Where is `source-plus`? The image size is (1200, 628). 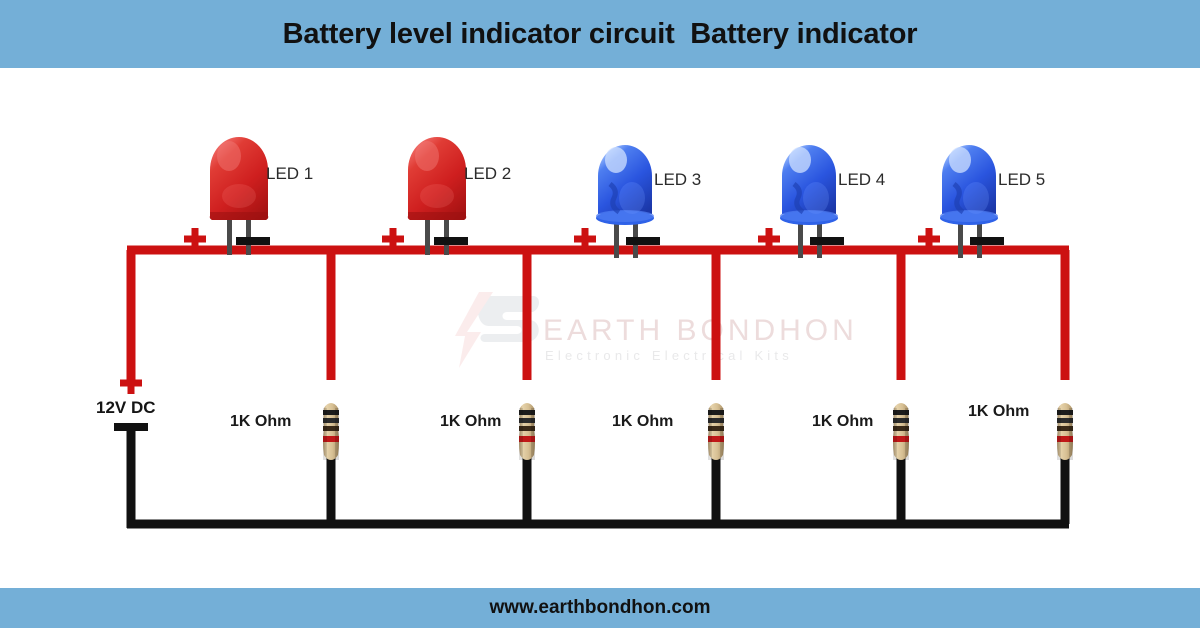 source-plus is located at coordinates (131, 385).